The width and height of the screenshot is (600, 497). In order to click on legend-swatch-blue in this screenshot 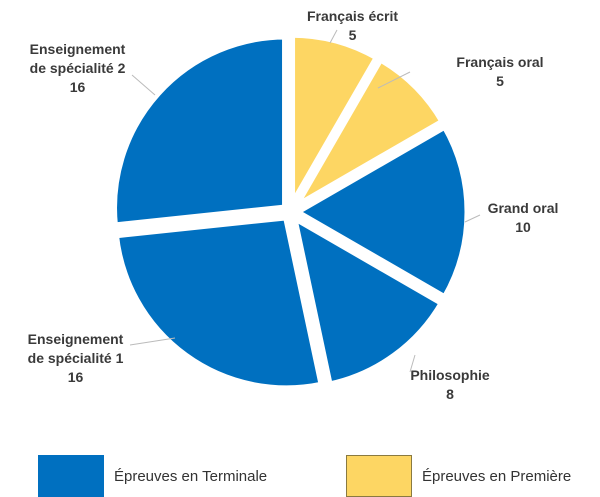, I will do `click(71, 476)`.